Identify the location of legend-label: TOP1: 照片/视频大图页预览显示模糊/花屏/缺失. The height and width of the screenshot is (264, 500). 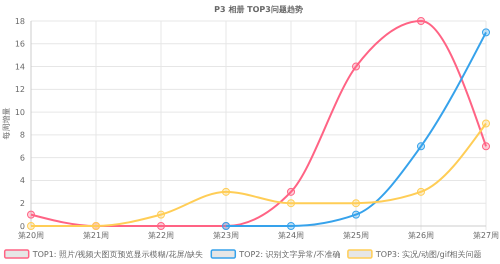
(118, 254).